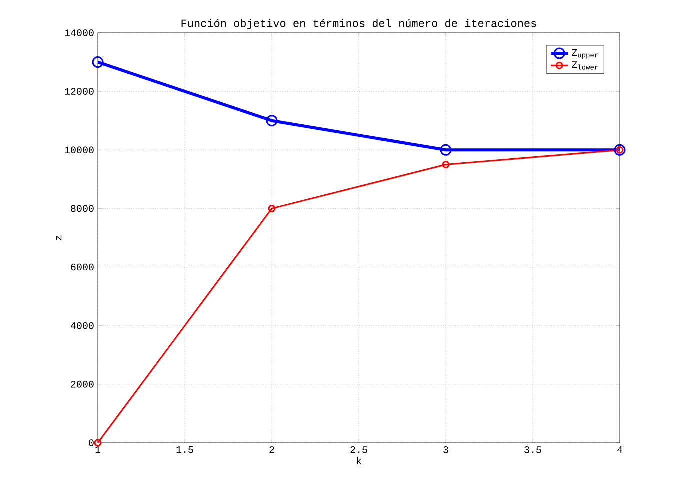 The width and height of the screenshot is (673, 487). Describe the element at coordinates (82, 384) in the screenshot. I see `y-tick-label: 2000` at that location.